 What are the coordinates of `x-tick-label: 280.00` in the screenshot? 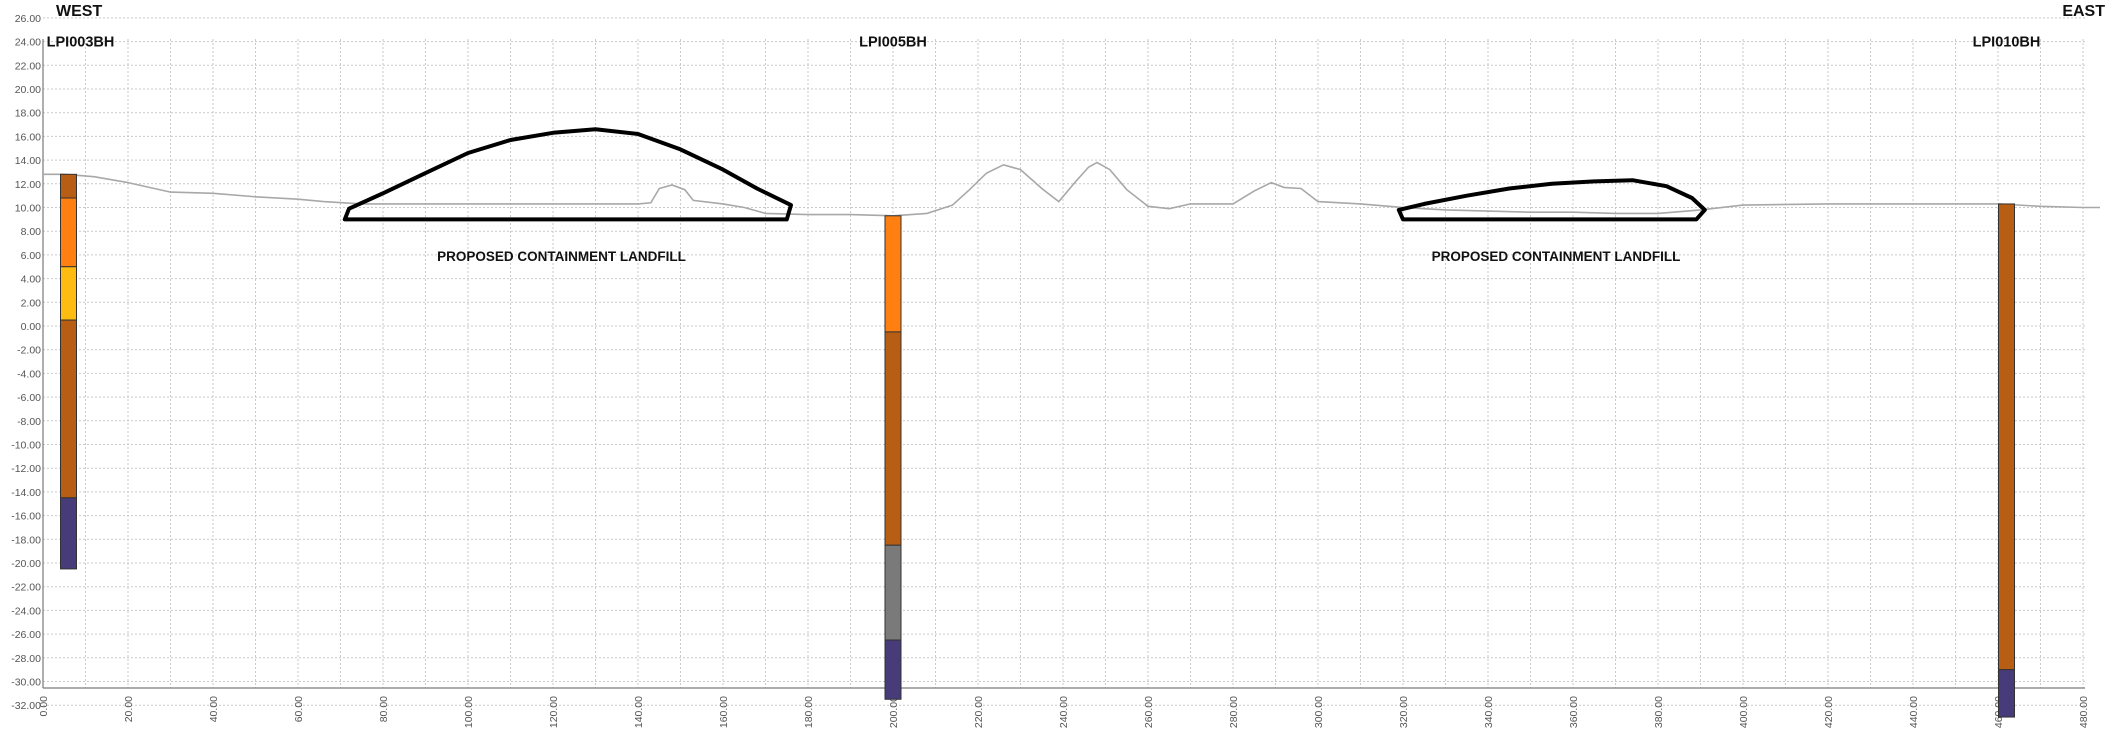 It's located at (1234, 712).